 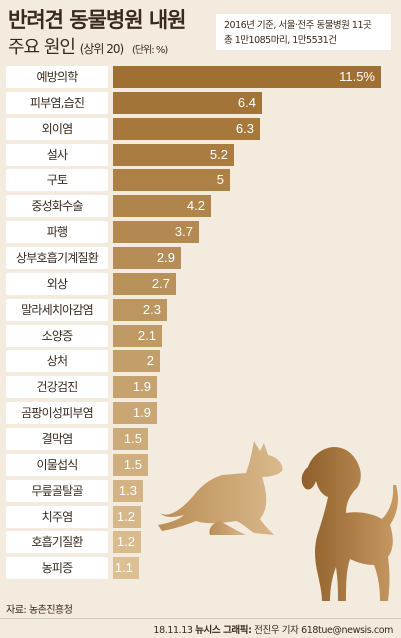 What do you see at coordinates (57, 361) in the screenshot?
I see `category-label: 상처` at bounding box center [57, 361].